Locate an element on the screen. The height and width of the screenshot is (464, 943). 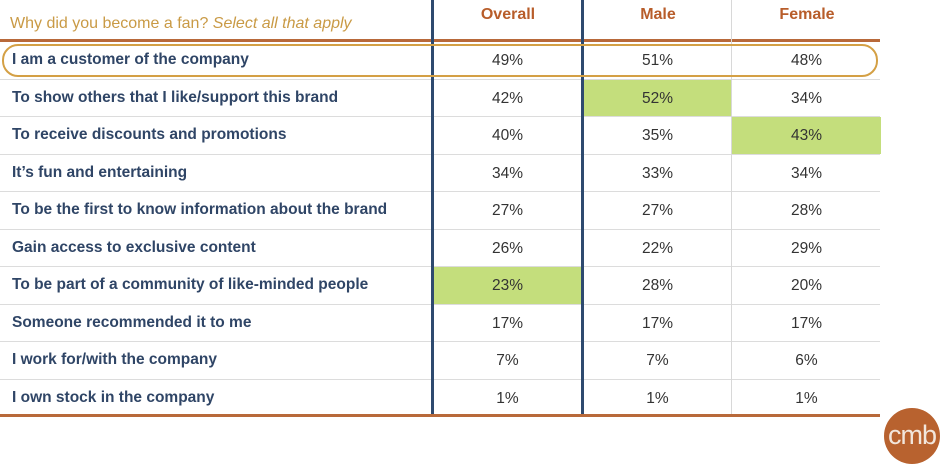
cell-female: 28% is located at coordinates (806, 210).